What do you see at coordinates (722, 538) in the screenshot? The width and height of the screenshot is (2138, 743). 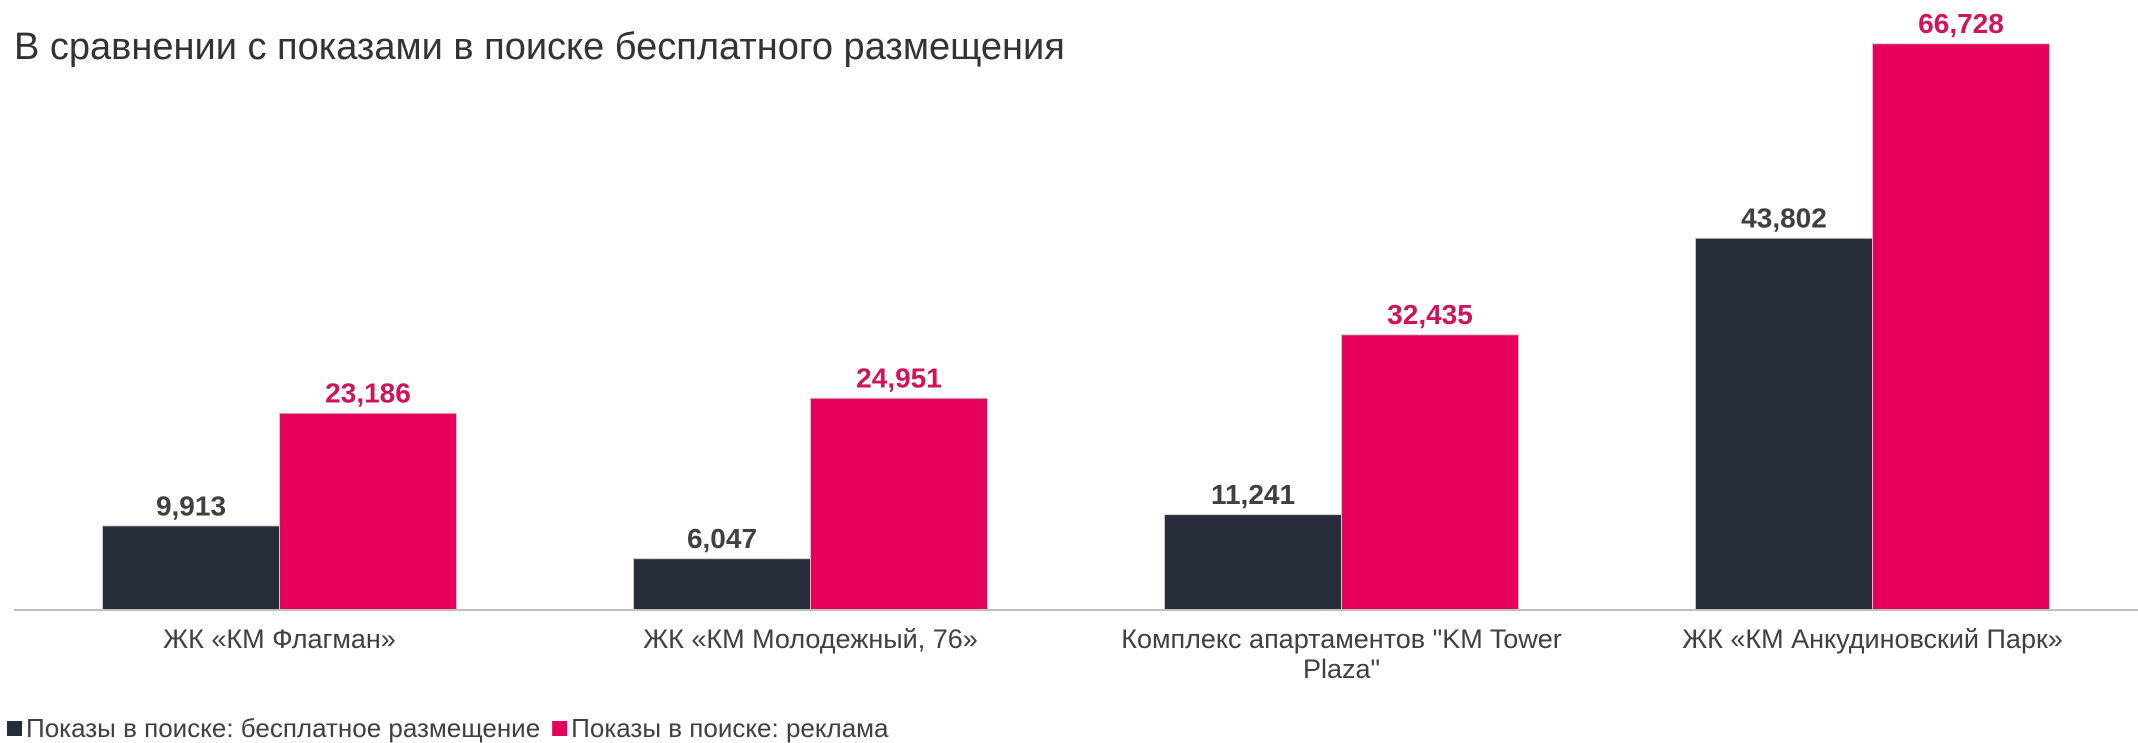 I see `data-label: 6,047` at bounding box center [722, 538].